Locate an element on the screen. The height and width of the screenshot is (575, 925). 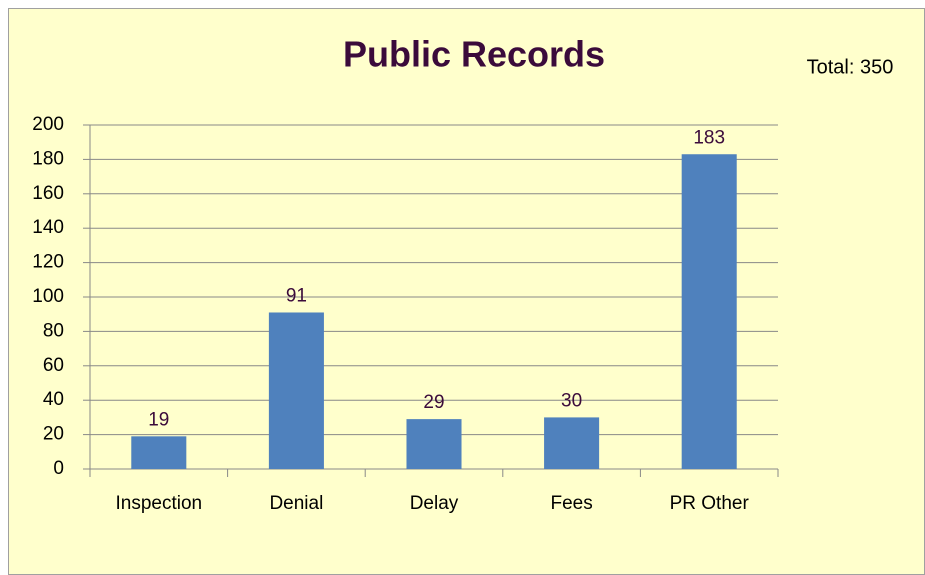
y-tick-label: 200 is located at coordinates (48, 124).